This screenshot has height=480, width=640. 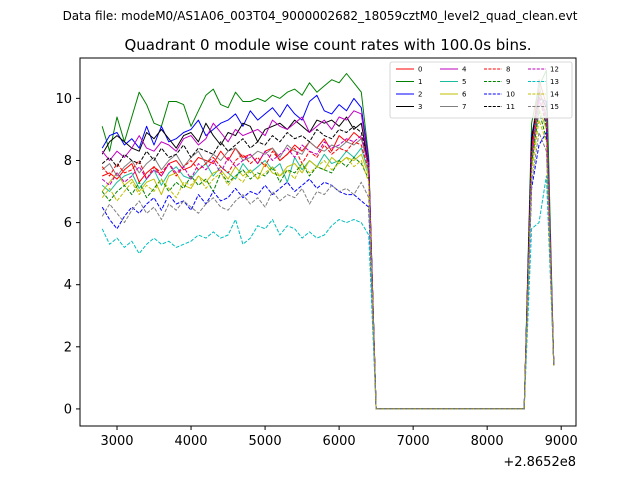 What do you see at coordinates (508, 70) in the screenshot?
I see `legend-label-8: 8` at bounding box center [508, 70].